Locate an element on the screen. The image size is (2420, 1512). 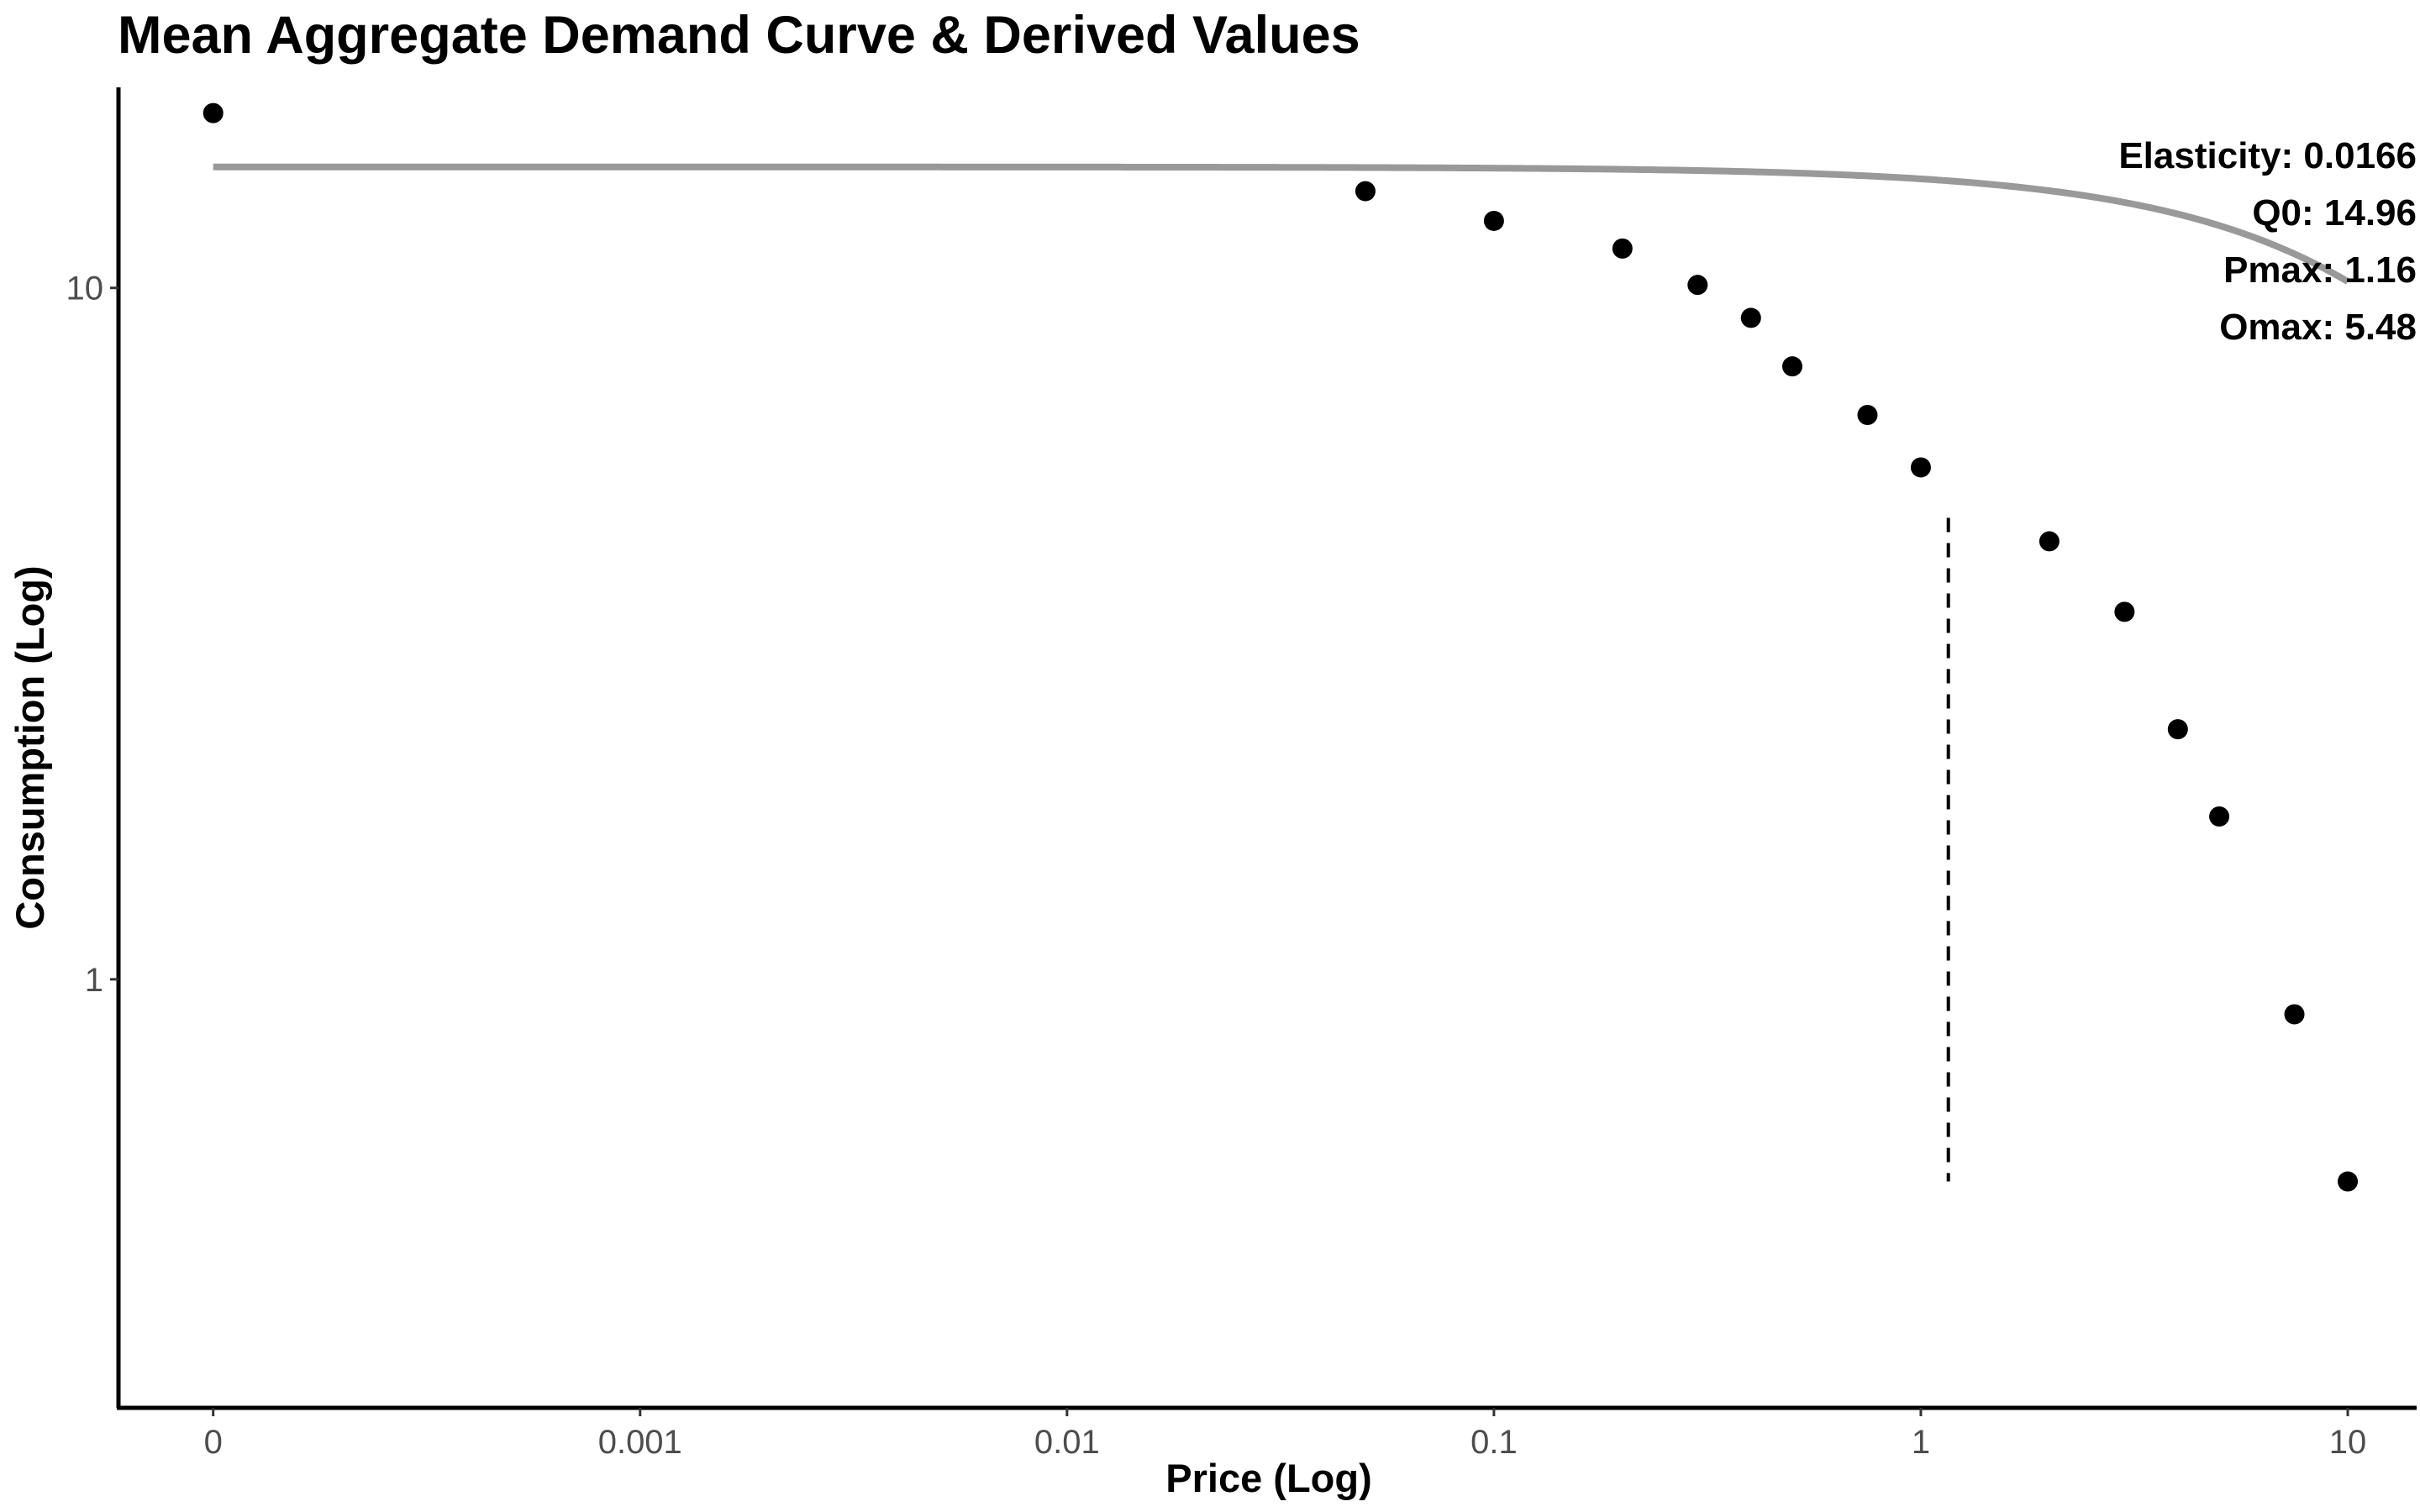
x-axis-ticks: 0 0.001 0.01 0.1 1 10 is located at coordinates (1286, 1434).